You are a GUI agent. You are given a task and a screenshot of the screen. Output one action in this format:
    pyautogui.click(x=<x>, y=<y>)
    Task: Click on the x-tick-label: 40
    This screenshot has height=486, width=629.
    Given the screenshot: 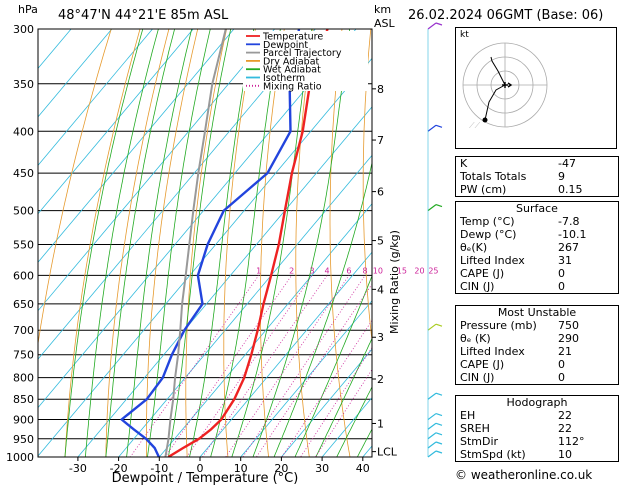 What is the action you would take?
    pyautogui.click(x=363, y=468)
    